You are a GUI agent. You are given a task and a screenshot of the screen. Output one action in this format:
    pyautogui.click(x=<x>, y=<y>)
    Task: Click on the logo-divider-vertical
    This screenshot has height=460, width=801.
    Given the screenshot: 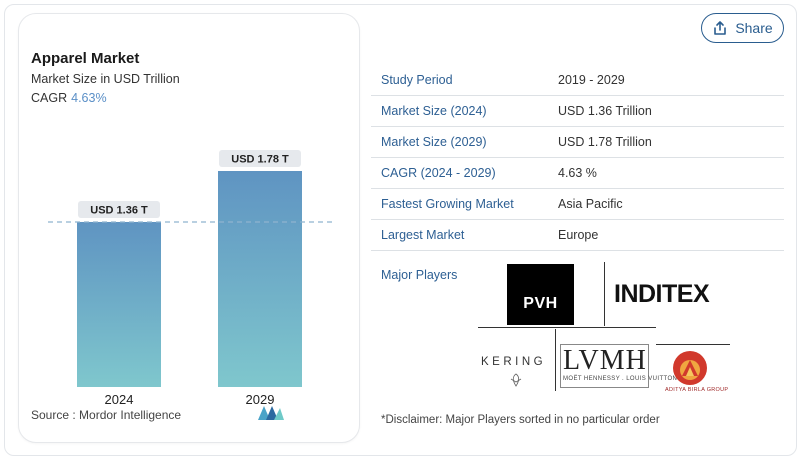 What is the action you would take?
    pyautogui.click(x=604, y=294)
    